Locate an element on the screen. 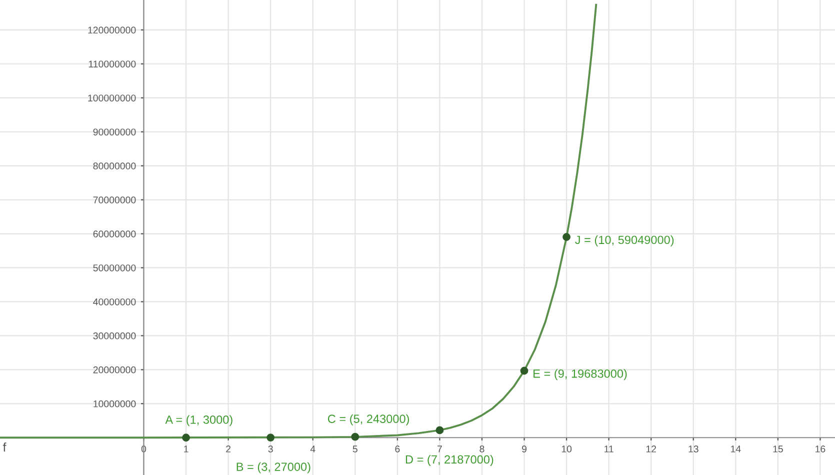 The width and height of the screenshot is (835, 475). annotation: E = (9, 19683000) is located at coordinates (580, 374).